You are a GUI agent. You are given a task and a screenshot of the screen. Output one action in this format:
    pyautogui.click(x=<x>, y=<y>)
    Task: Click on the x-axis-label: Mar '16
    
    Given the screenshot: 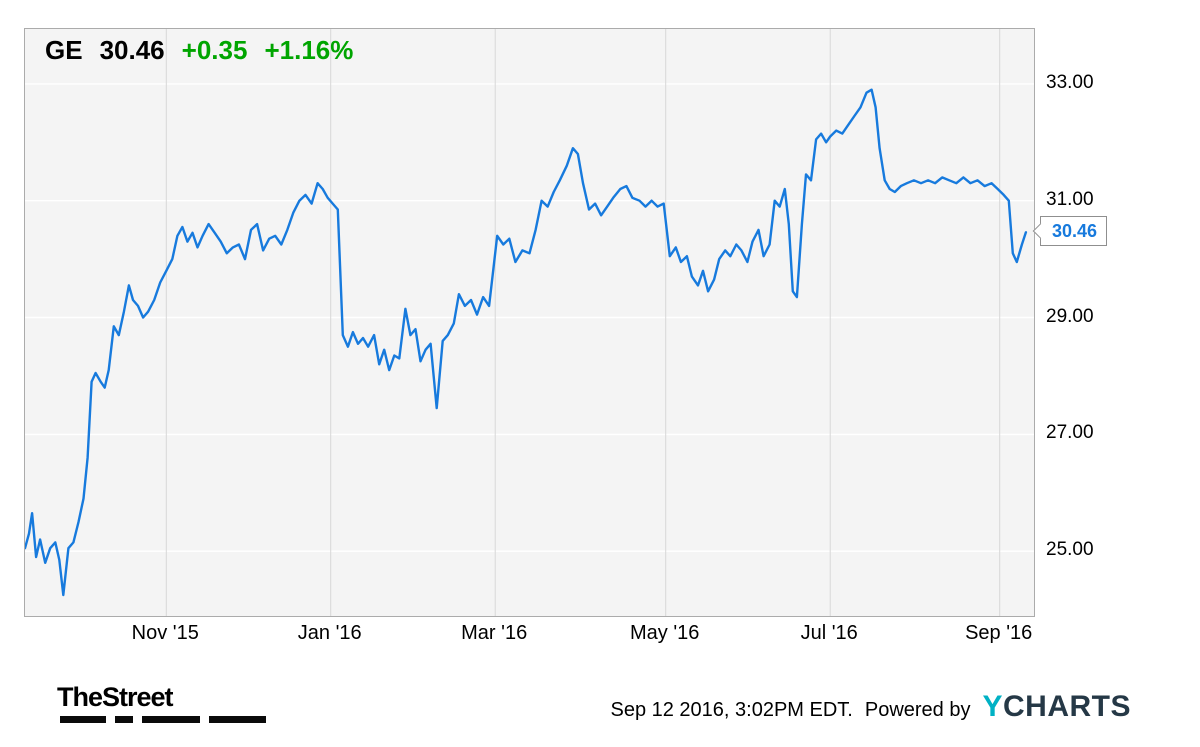 What is the action you would take?
    pyautogui.click(x=494, y=633)
    